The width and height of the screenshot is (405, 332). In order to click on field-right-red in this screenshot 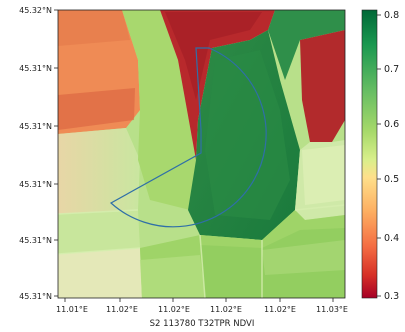, I will do `click(322, 86)`.